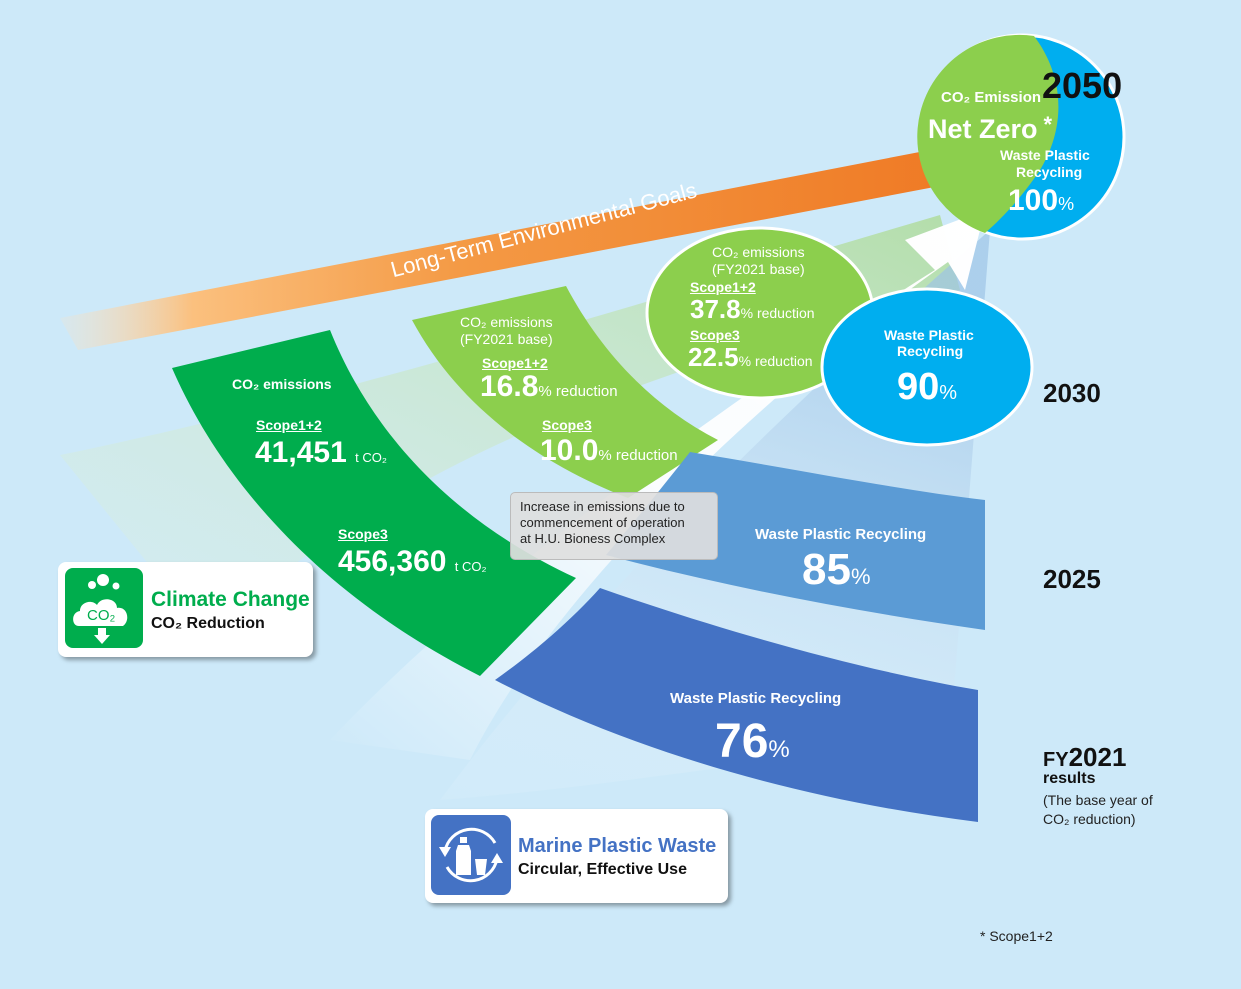  Describe the element at coordinates (758, 269) in the screenshot. I see `2030-co2-label-line2: (FY2021 base)` at that location.